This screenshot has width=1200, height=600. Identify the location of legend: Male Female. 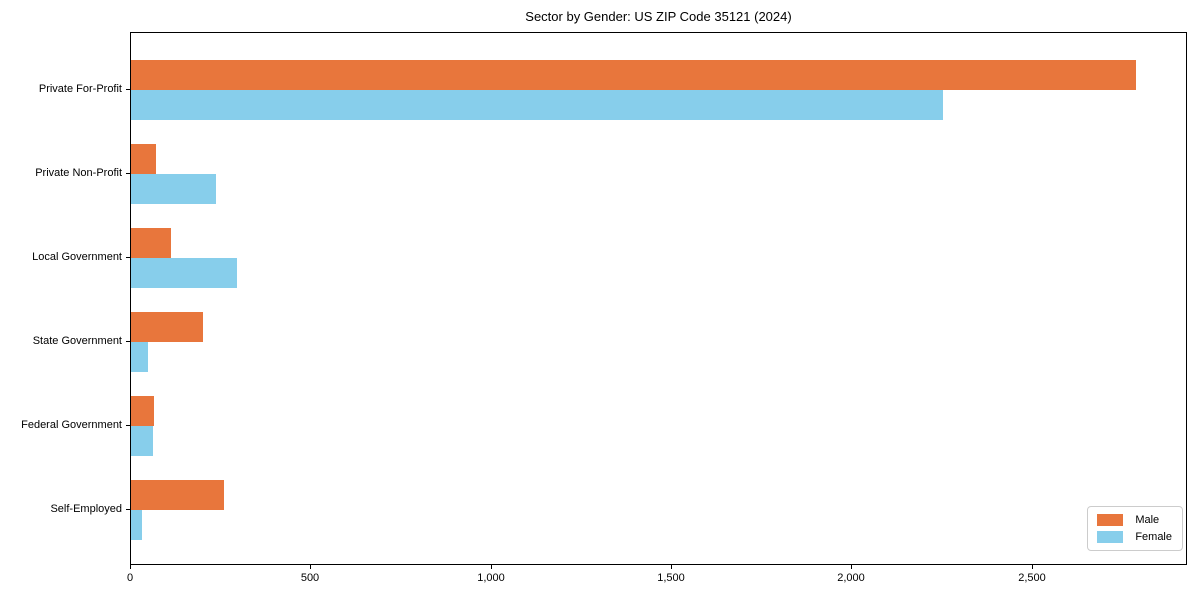
(1135, 528).